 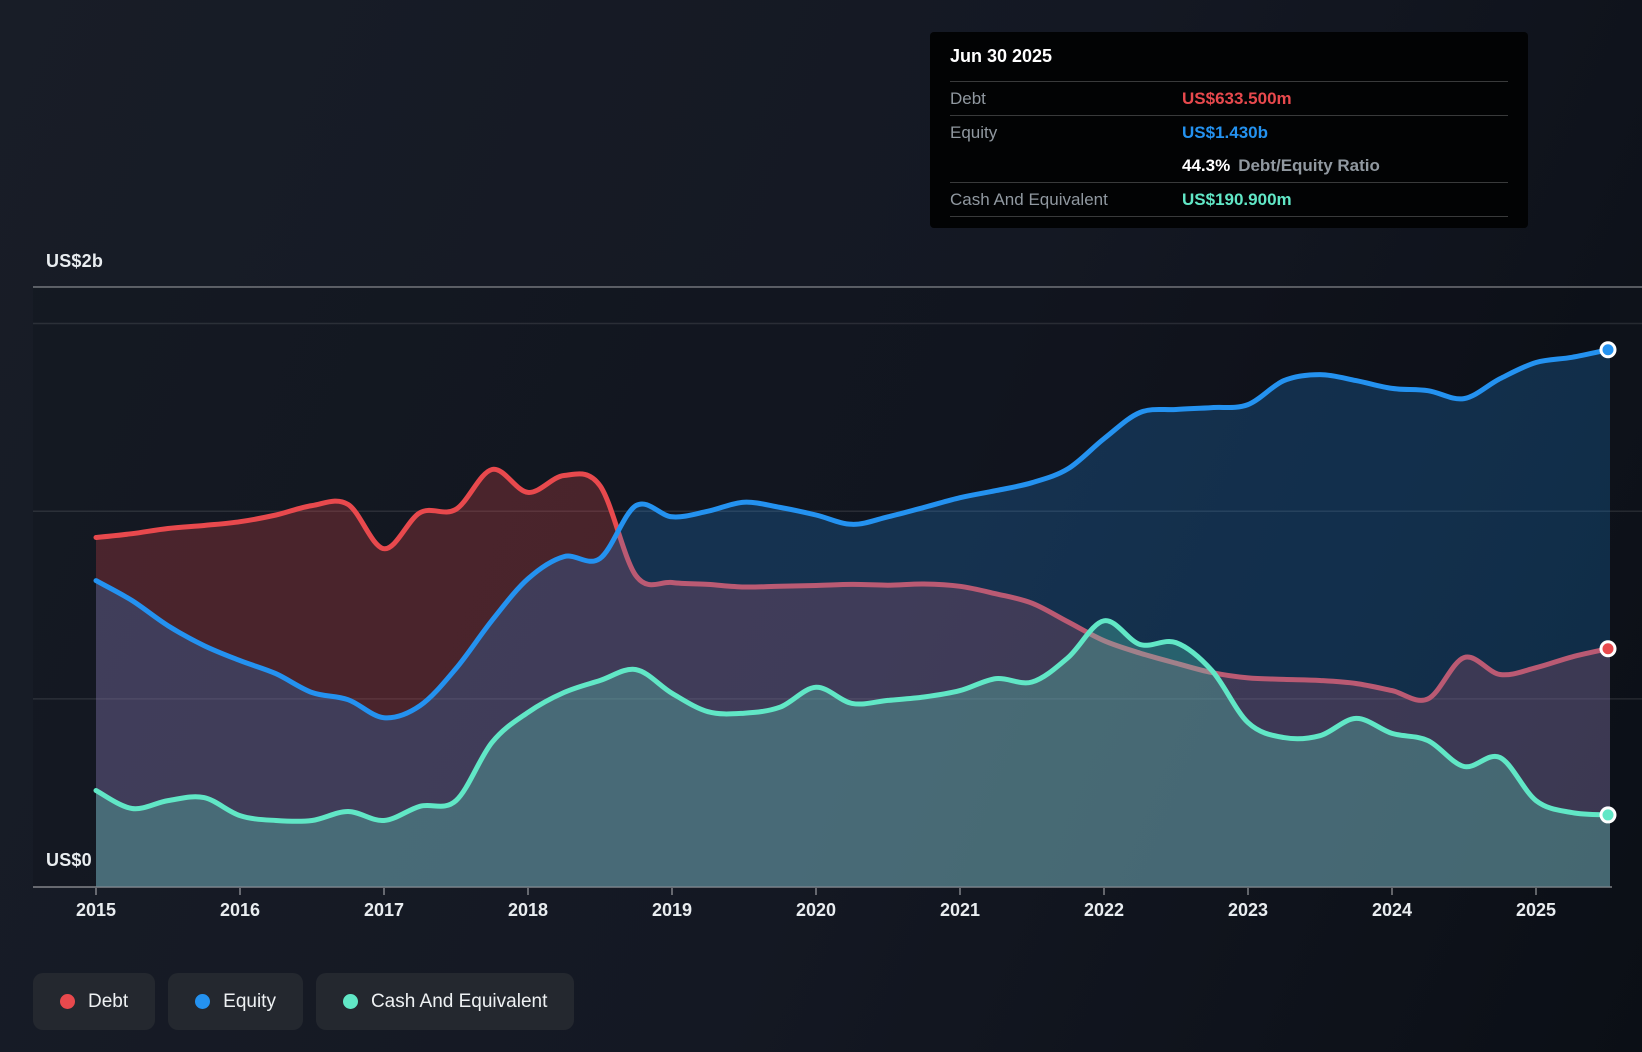 I want to click on equity-endpoint-dot, so click(x=1608, y=350).